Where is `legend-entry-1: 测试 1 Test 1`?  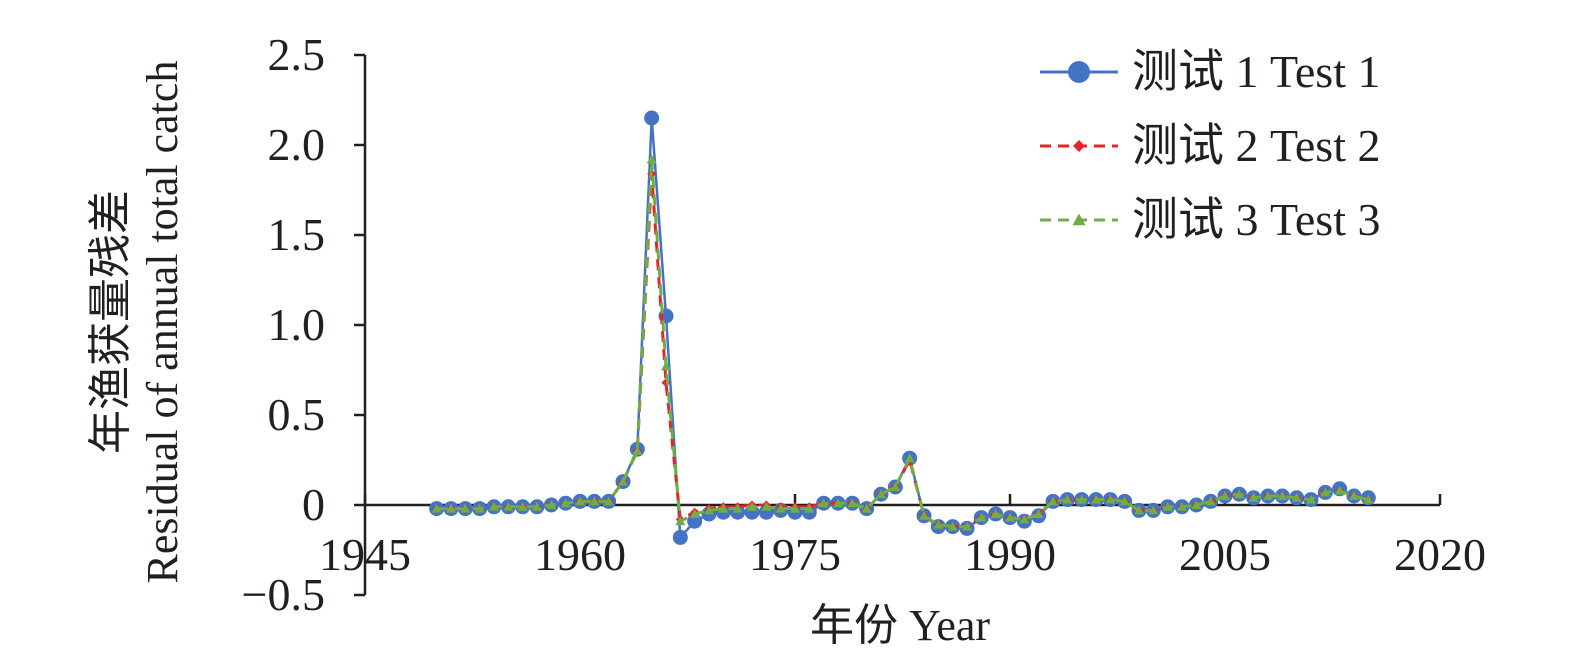 legend-entry-1: 测试 1 Test 1 is located at coordinates (1210, 71).